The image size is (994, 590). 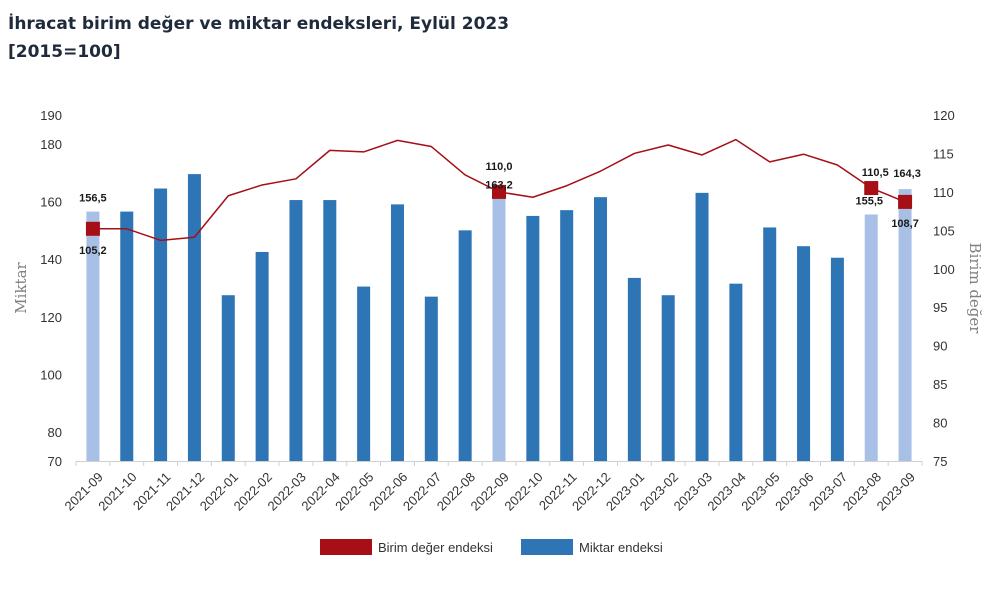 What do you see at coordinates (940, 384) in the screenshot?
I see `y-right-tick-label: 85` at bounding box center [940, 384].